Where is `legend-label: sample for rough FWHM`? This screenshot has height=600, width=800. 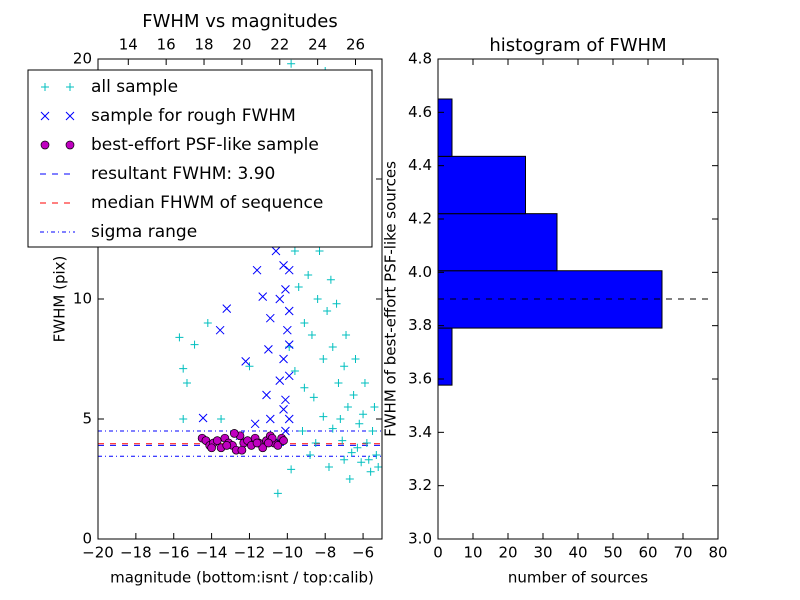 legend-label: sample for rough FWHM is located at coordinates (193, 116).